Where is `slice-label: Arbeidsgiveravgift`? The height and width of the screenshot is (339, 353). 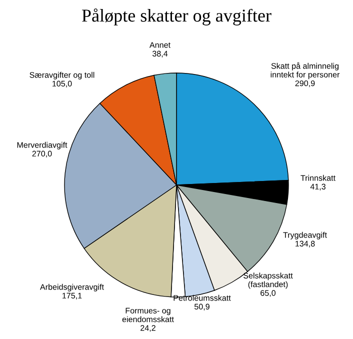 slice-label: Arbeidsgiveravgift is located at coordinates (72, 288).